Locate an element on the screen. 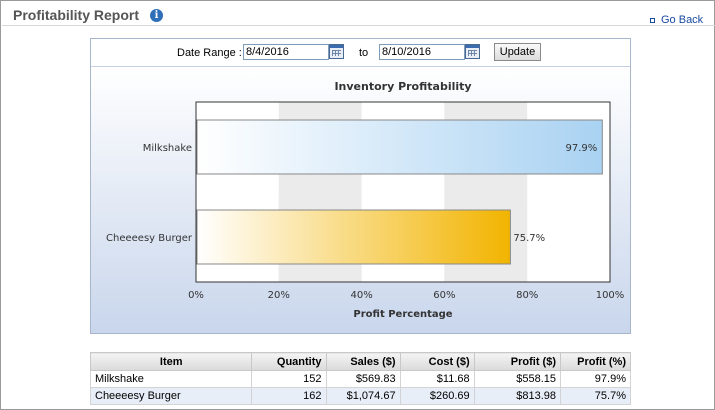  chart-title: Inventory Profitability is located at coordinates (402, 86).